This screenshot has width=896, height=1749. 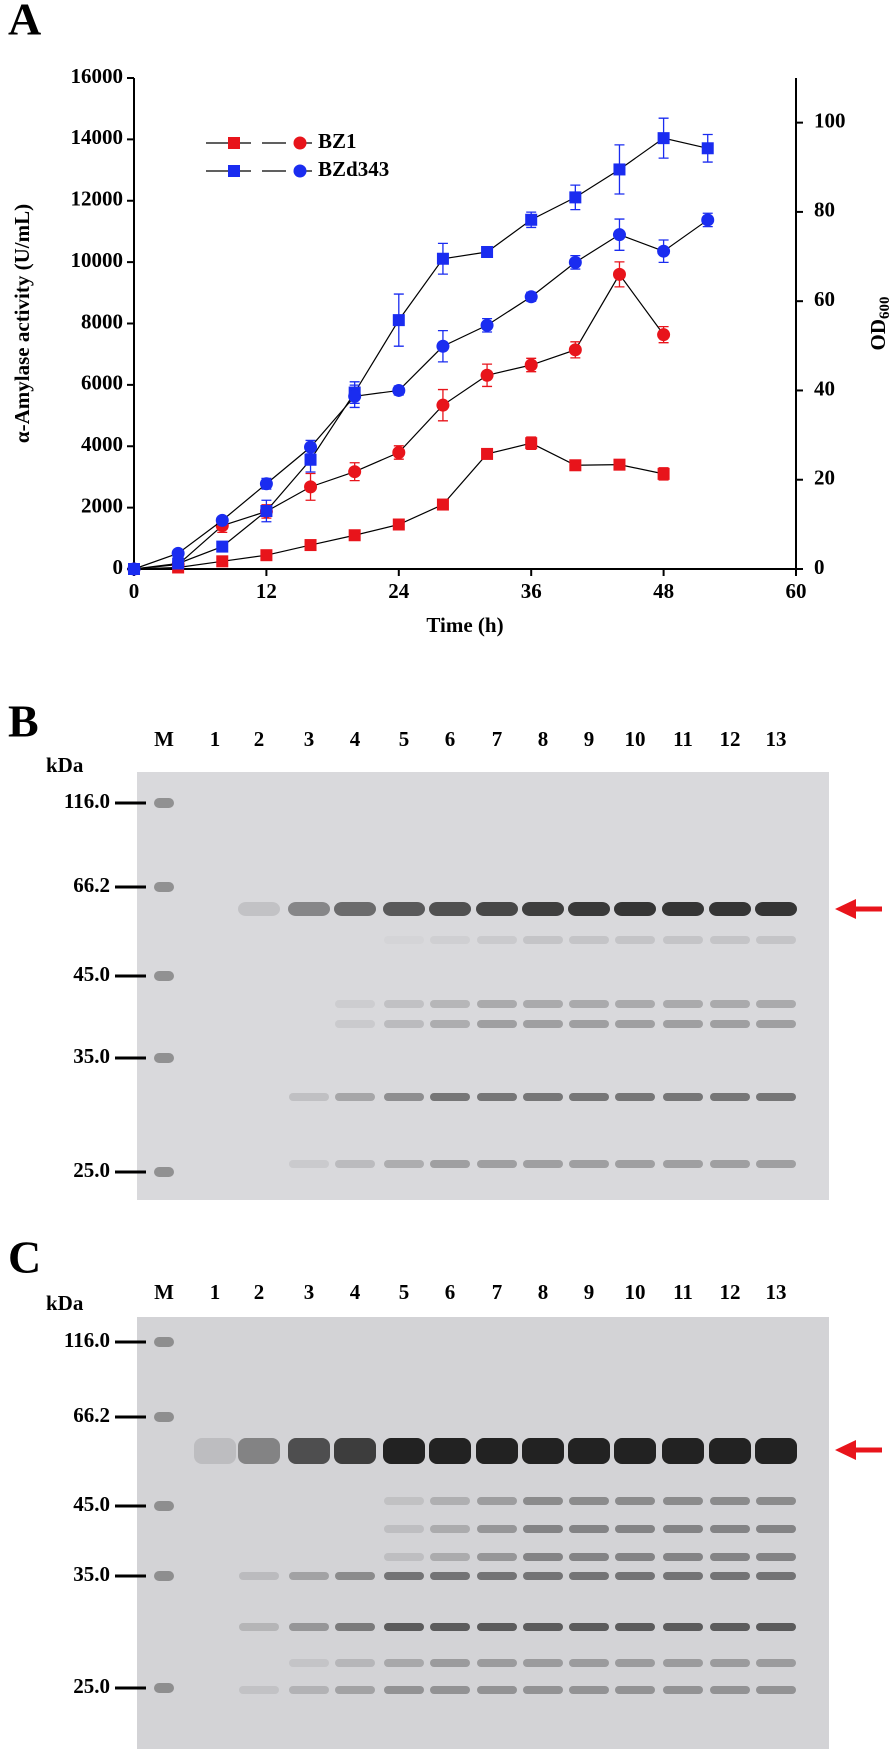 I want to click on x-tick-label: 24, so click(x=399, y=591).